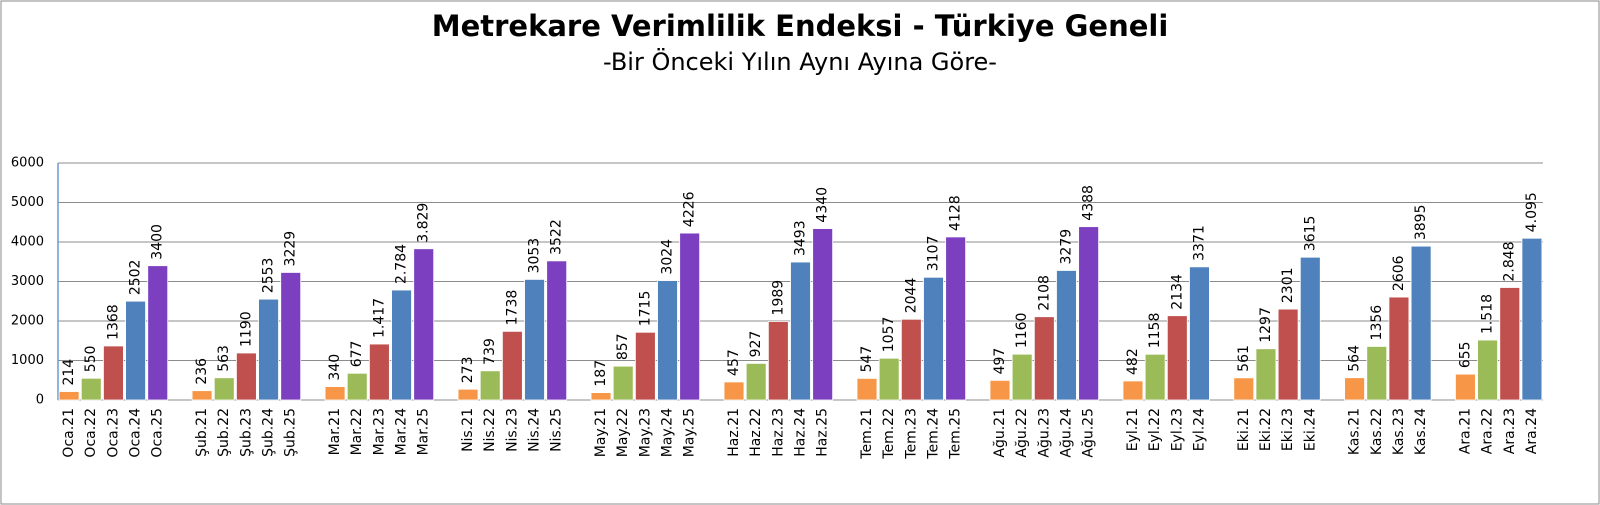  What do you see at coordinates (402, 431) in the screenshot?
I see `x-tick-label: Mar.24` at bounding box center [402, 431].